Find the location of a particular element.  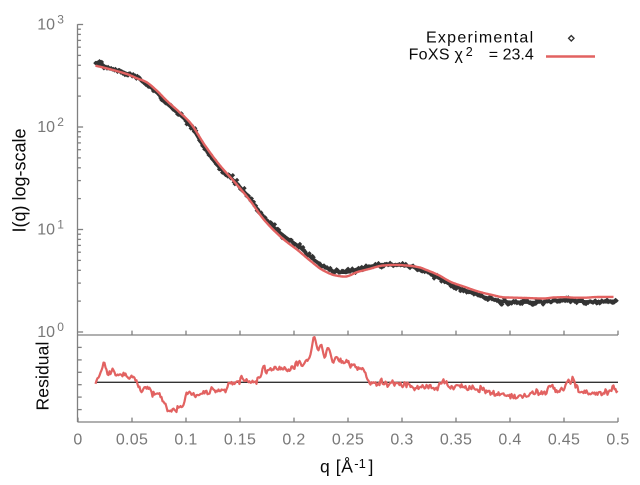

svg-text: 0.05 is located at coordinates (132, 440).